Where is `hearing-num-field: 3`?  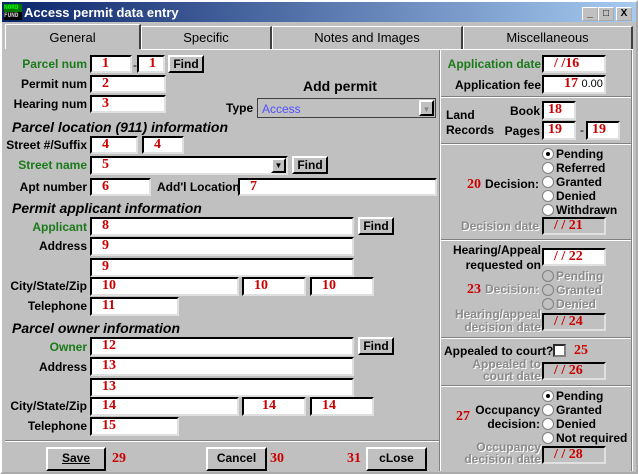 hearing-num-field: 3 is located at coordinates (128, 104).